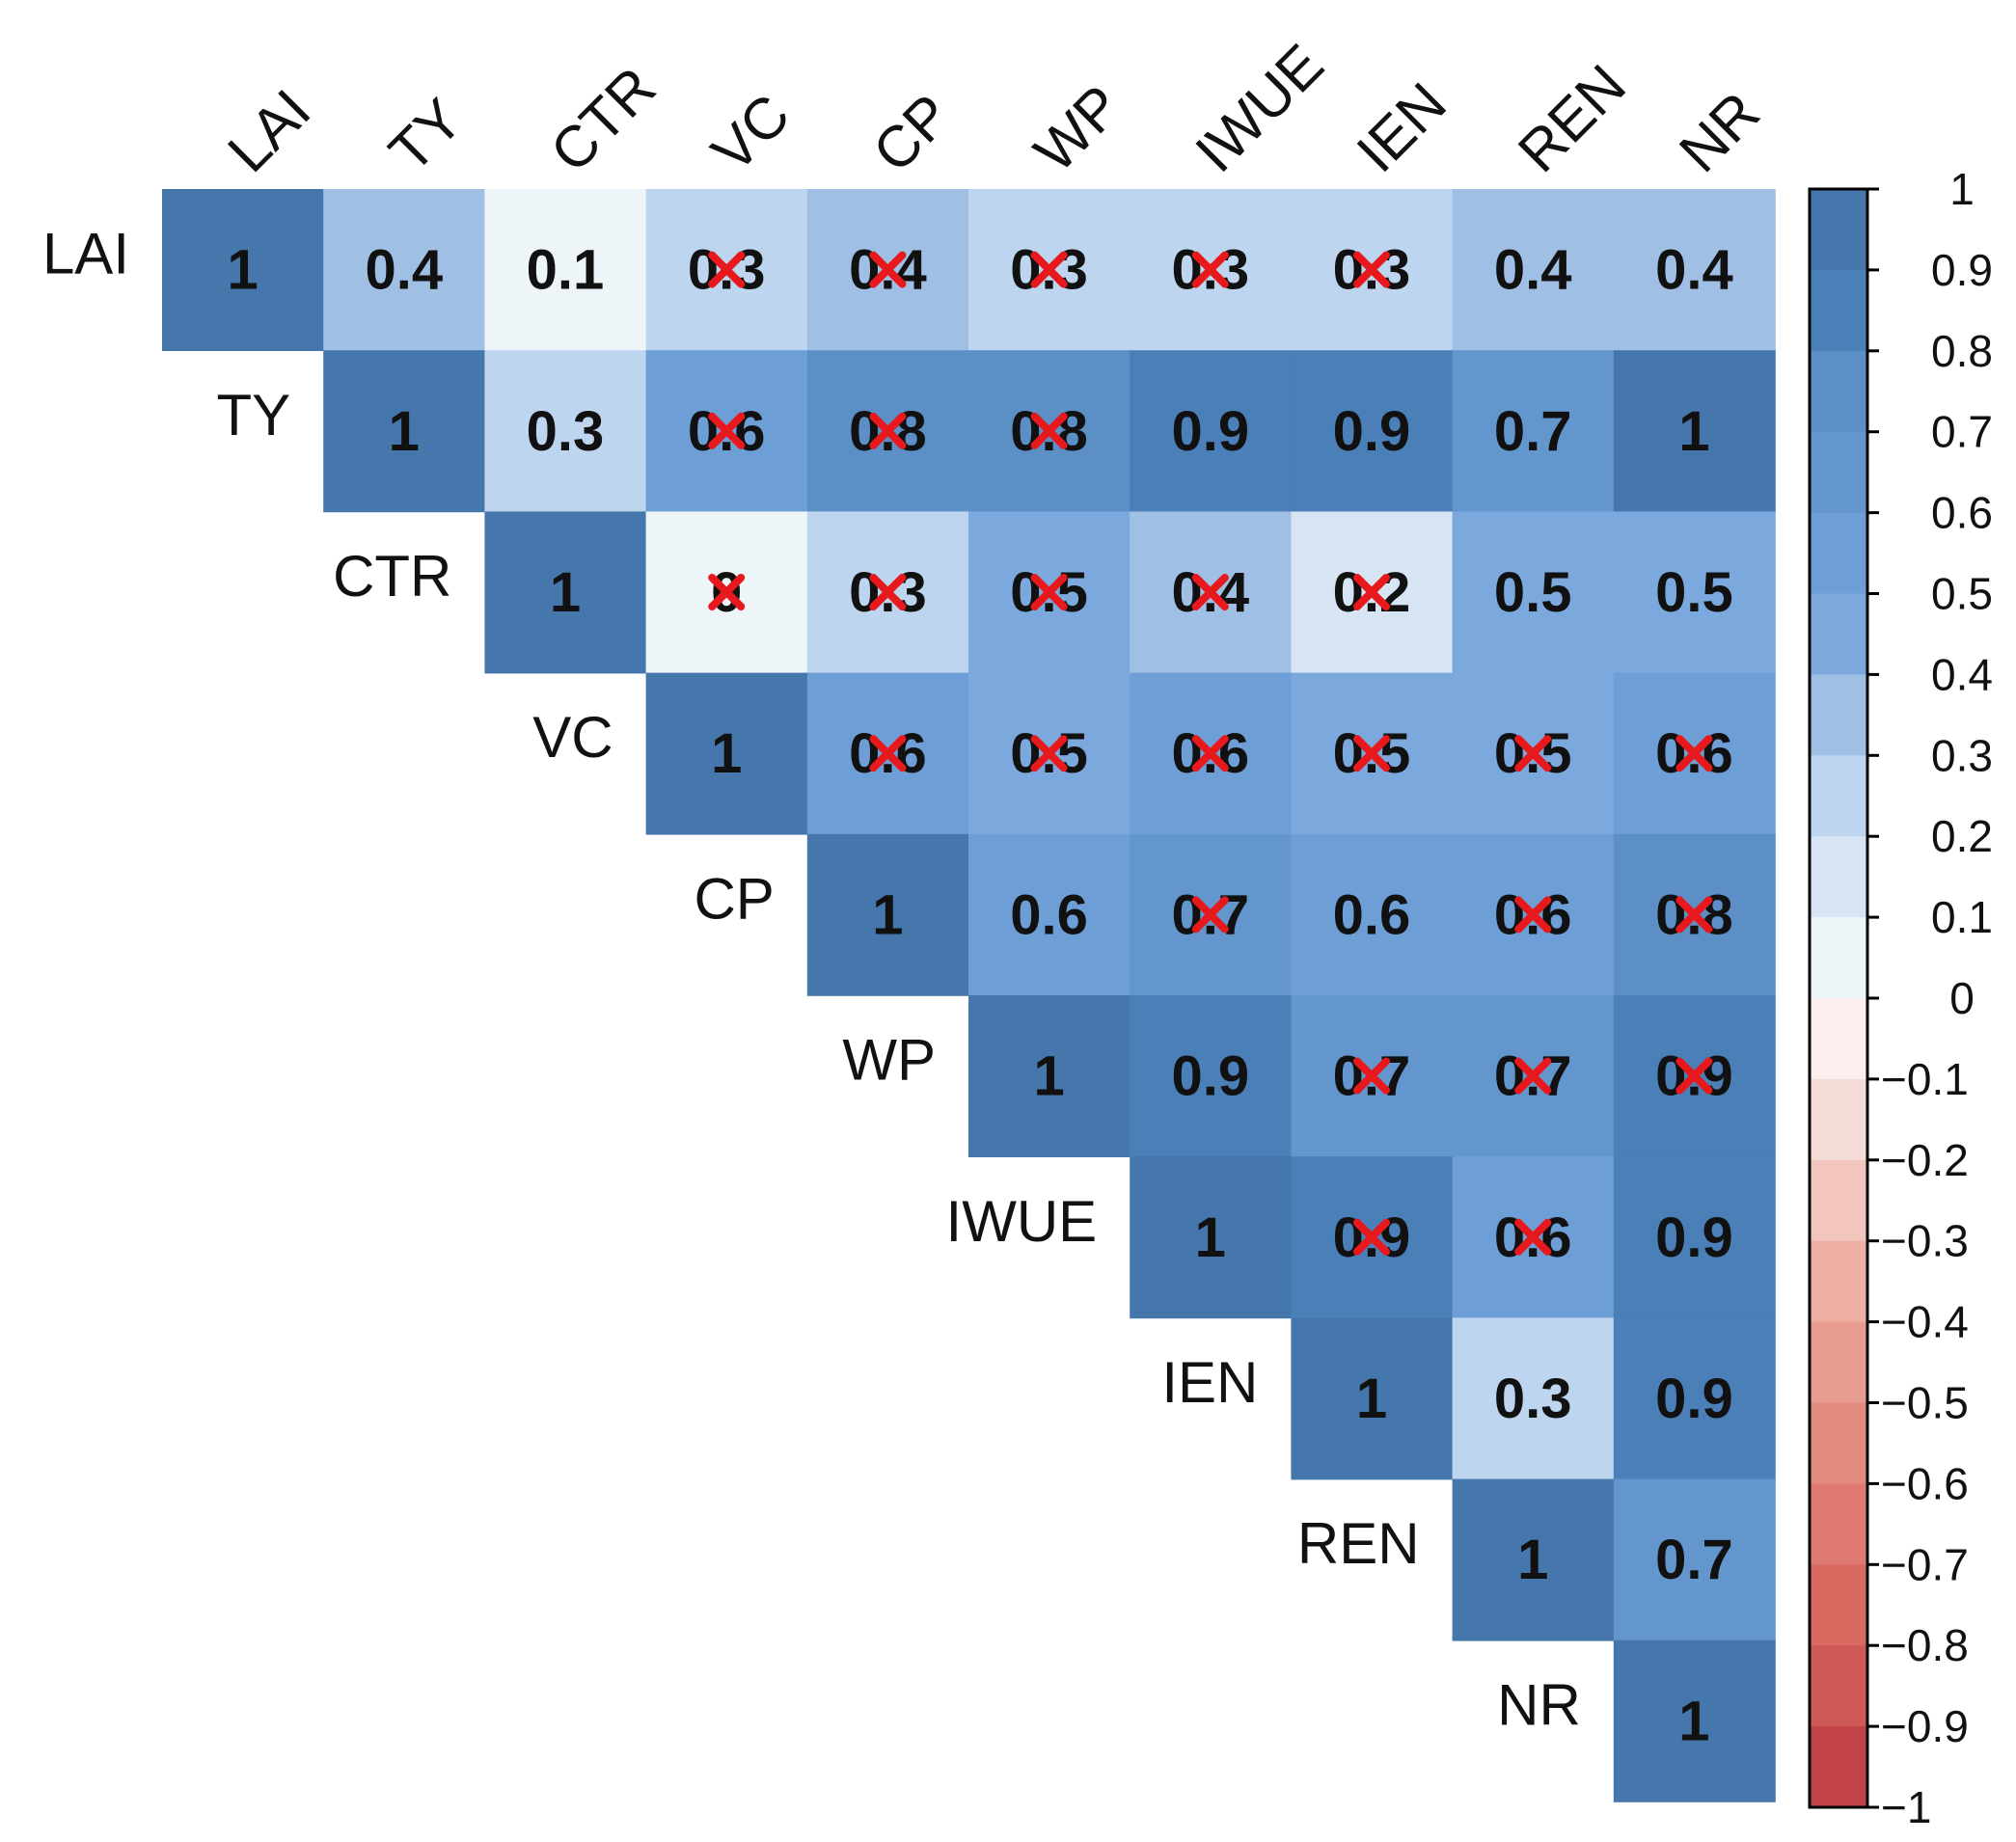 This screenshot has height=1842, width=2016. I want to click on heatmap-cell-TY-IWUE, so click(1212, 431).